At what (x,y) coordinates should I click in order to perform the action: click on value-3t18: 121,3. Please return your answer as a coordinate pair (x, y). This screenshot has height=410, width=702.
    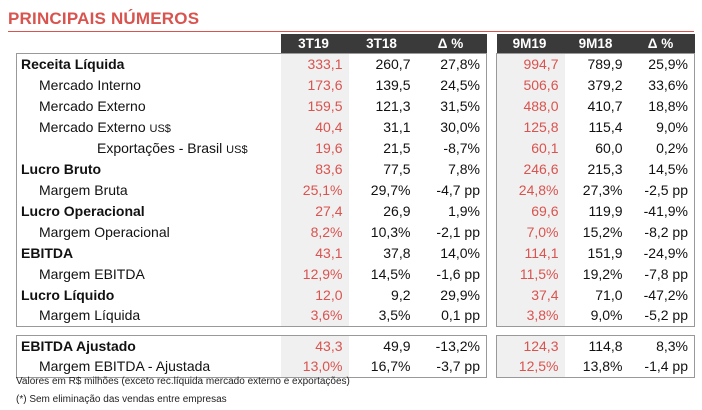
    Looking at the image, I should click on (393, 105).